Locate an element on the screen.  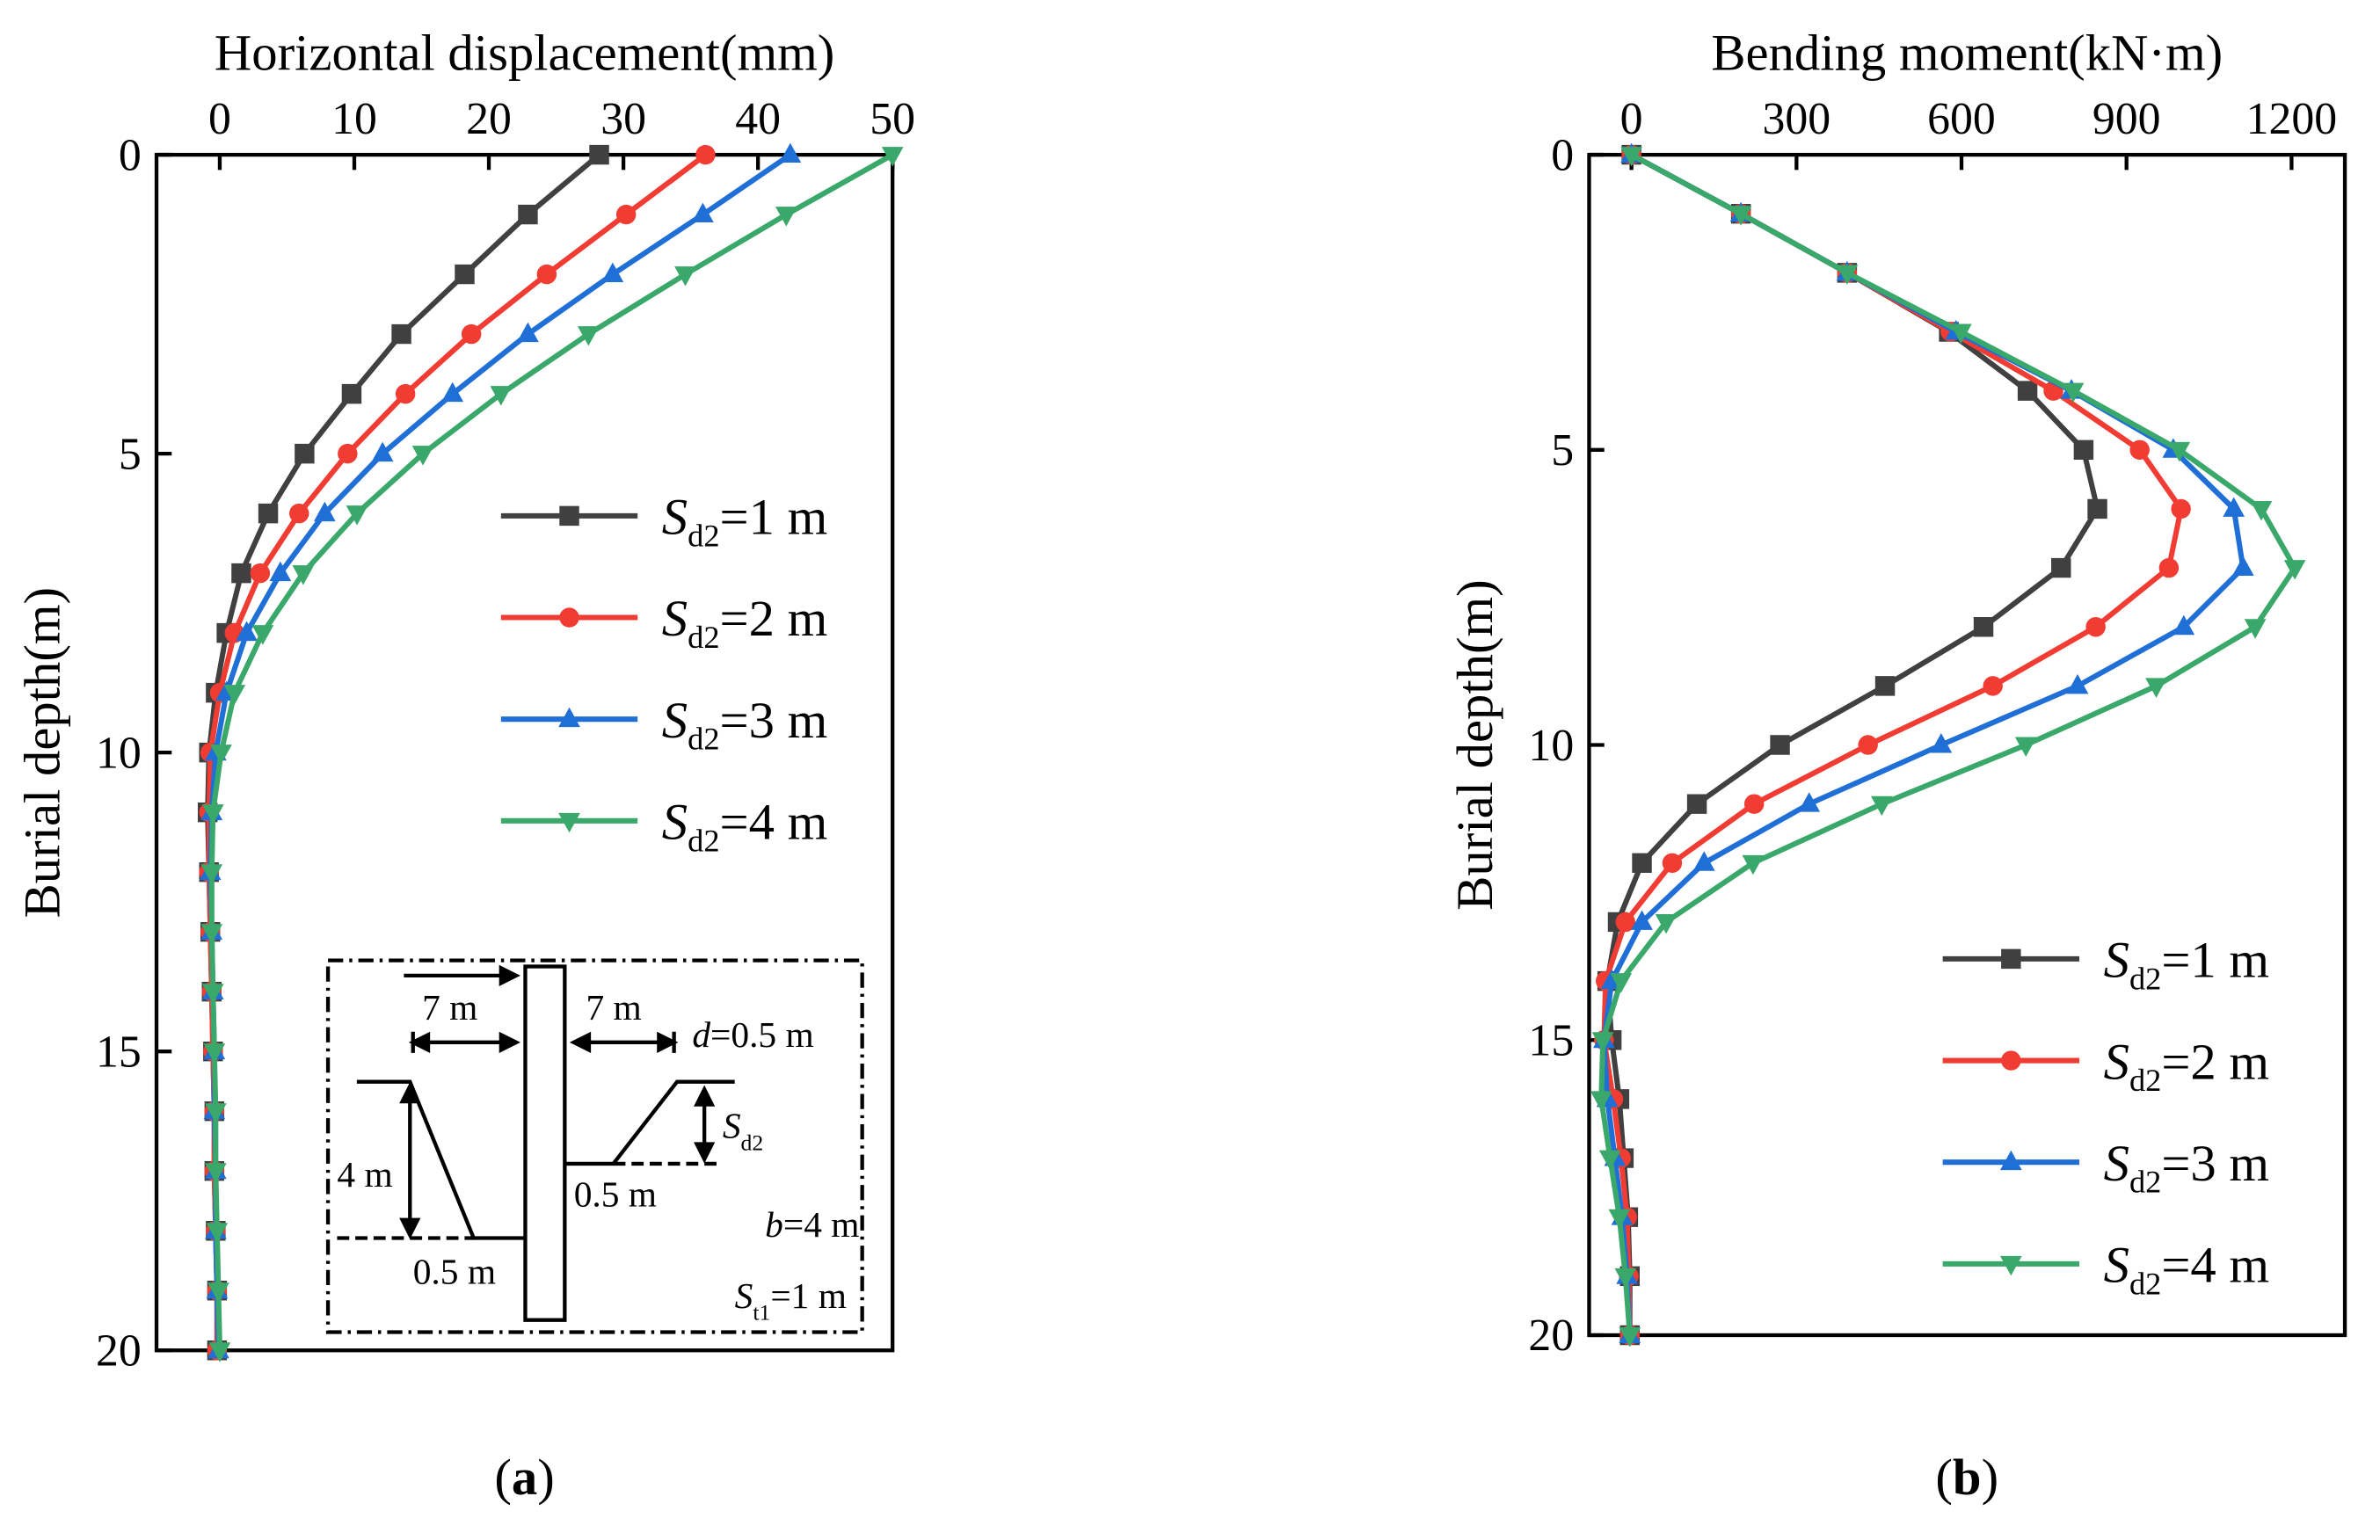
x-tick-label: 300 is located at coordinates (1796, 119).